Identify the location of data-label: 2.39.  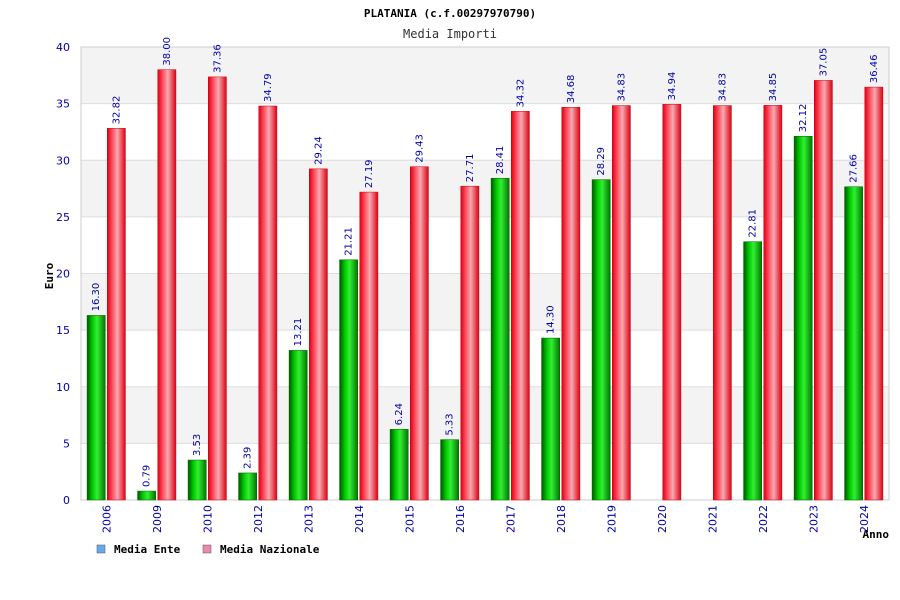
(248, 458).